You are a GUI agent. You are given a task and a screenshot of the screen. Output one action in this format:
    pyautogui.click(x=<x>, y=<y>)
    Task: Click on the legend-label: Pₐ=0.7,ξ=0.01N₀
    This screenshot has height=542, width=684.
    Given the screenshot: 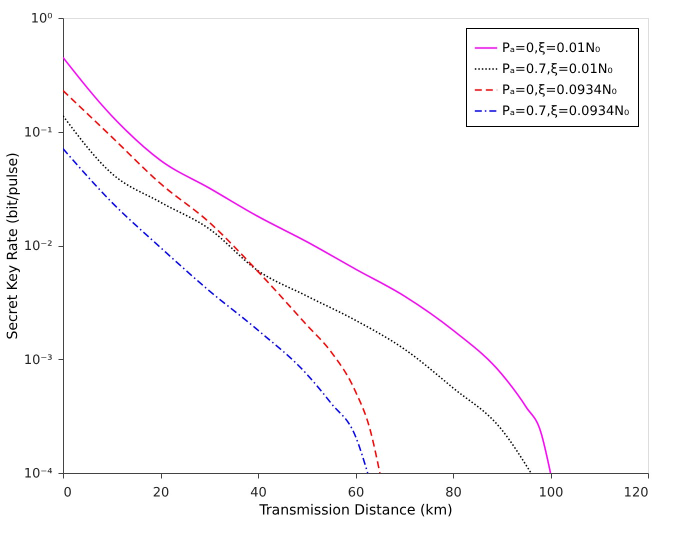 What is the action you would take?
    pyautogui.click(x=557, y=69)
    